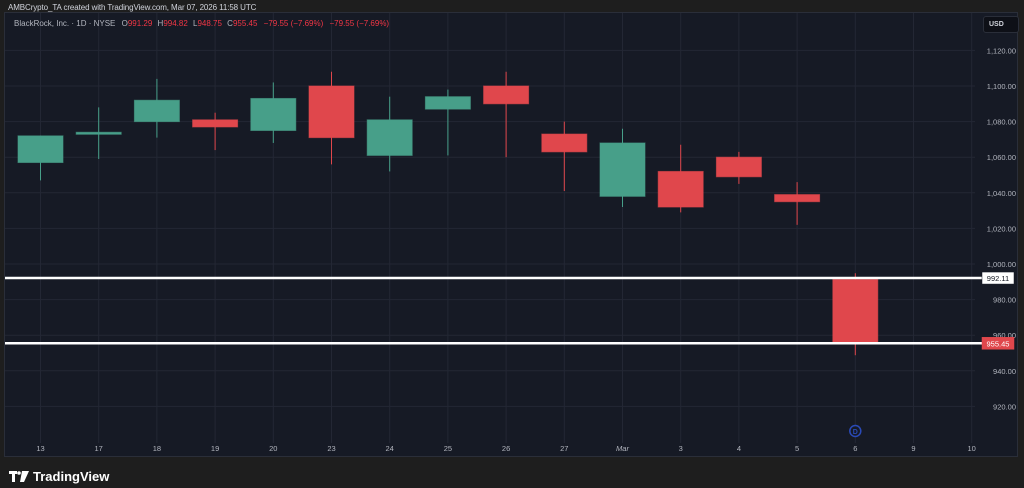 The height and width of the screenshot is (488, 1024). I want to click on time-axis-label: 24, so click(390, 448).